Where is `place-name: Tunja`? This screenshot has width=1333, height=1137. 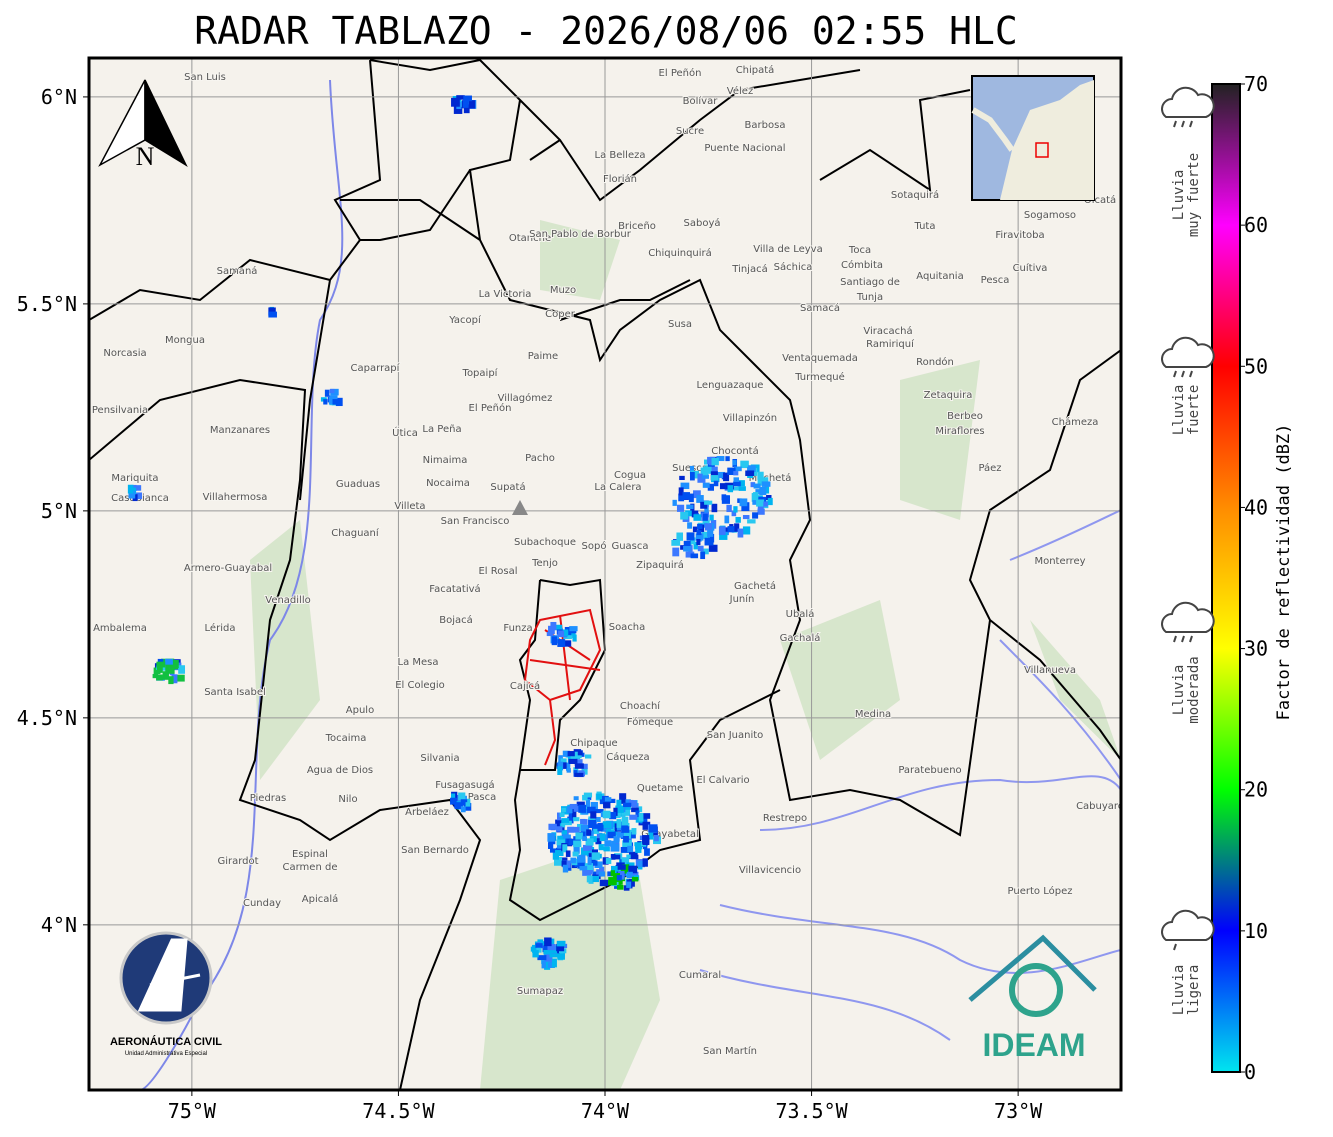
place-name: Tunja is located at coordinates (869, 297).